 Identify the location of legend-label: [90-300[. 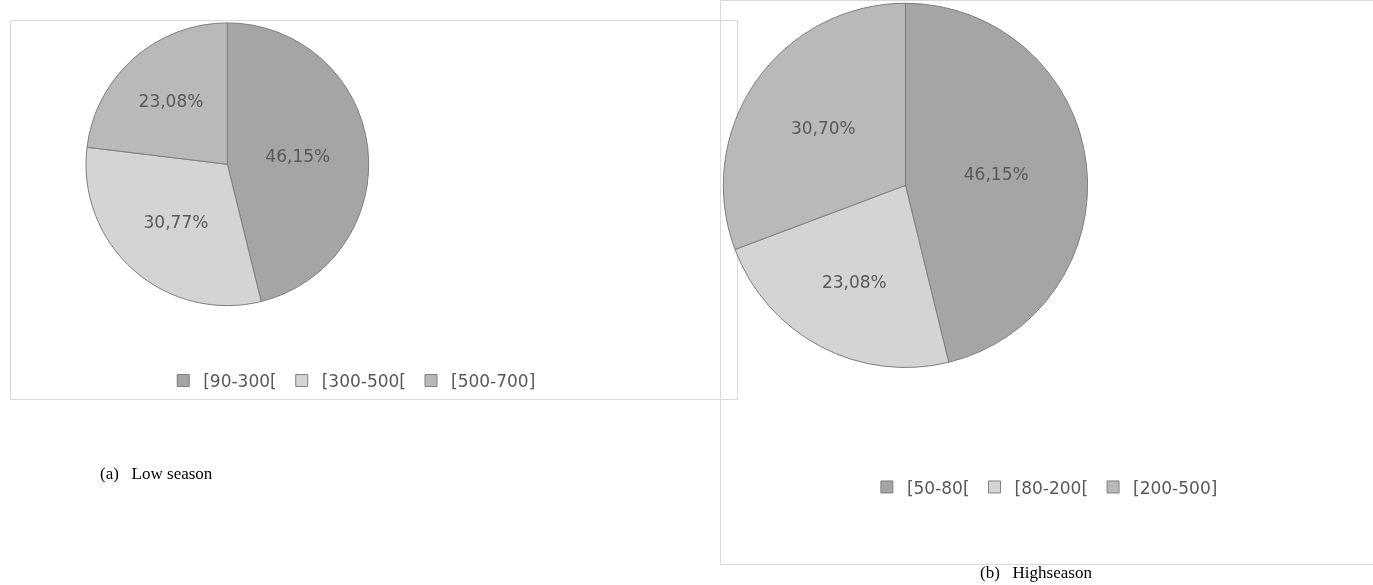
(240, 381).